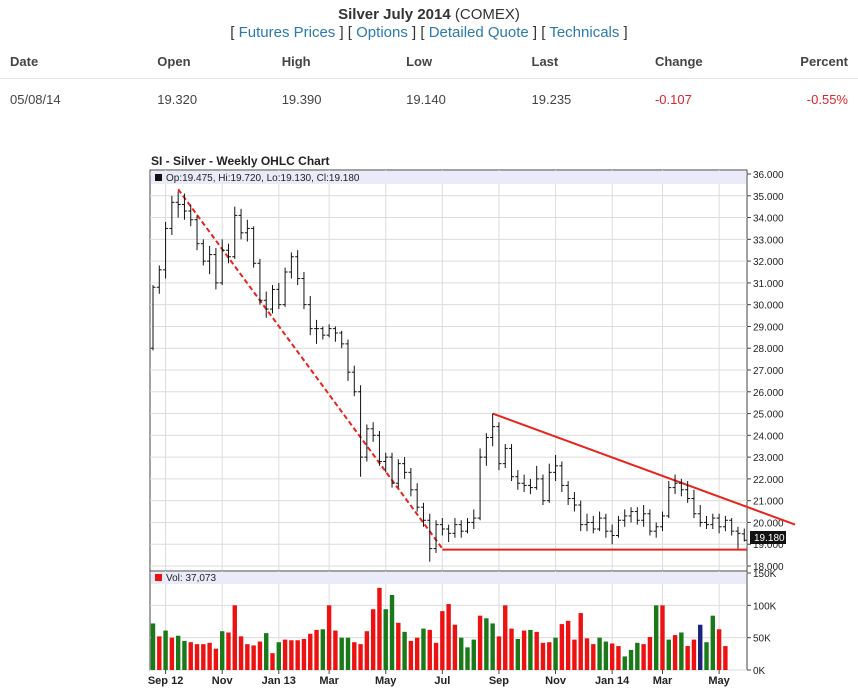 The width and height of the screenshot is (858, 691). What do you see at coordinates (287, 32) in the screenshot?
I see `futures-prices-link: Futures Prices` at bounding box center [287, 32].